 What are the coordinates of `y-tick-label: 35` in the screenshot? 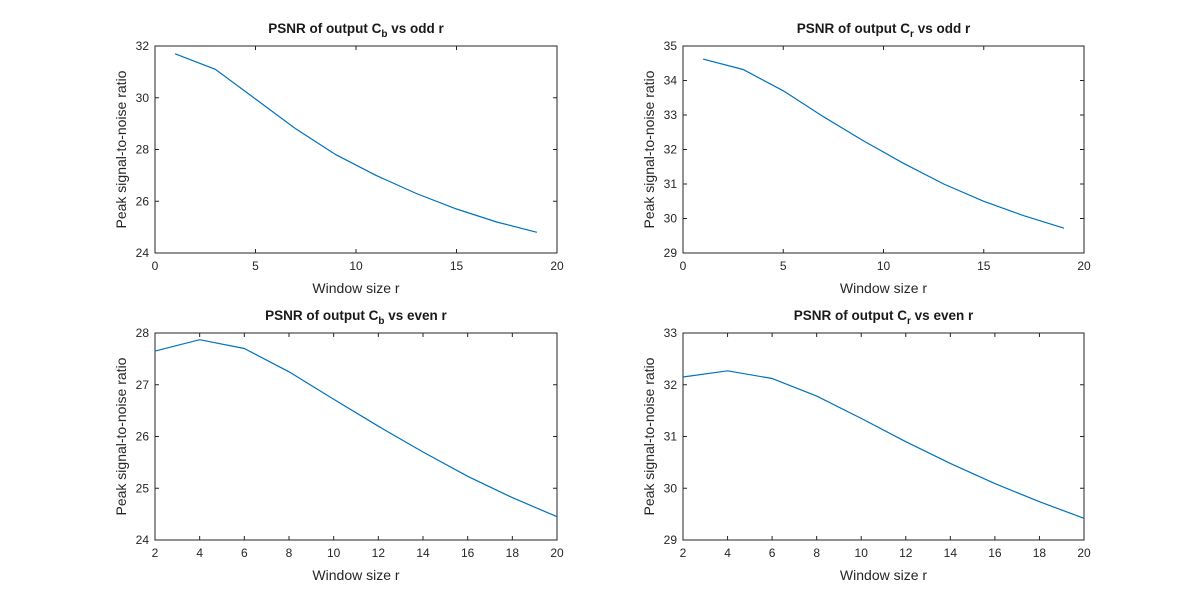 It's located at (671, 46).